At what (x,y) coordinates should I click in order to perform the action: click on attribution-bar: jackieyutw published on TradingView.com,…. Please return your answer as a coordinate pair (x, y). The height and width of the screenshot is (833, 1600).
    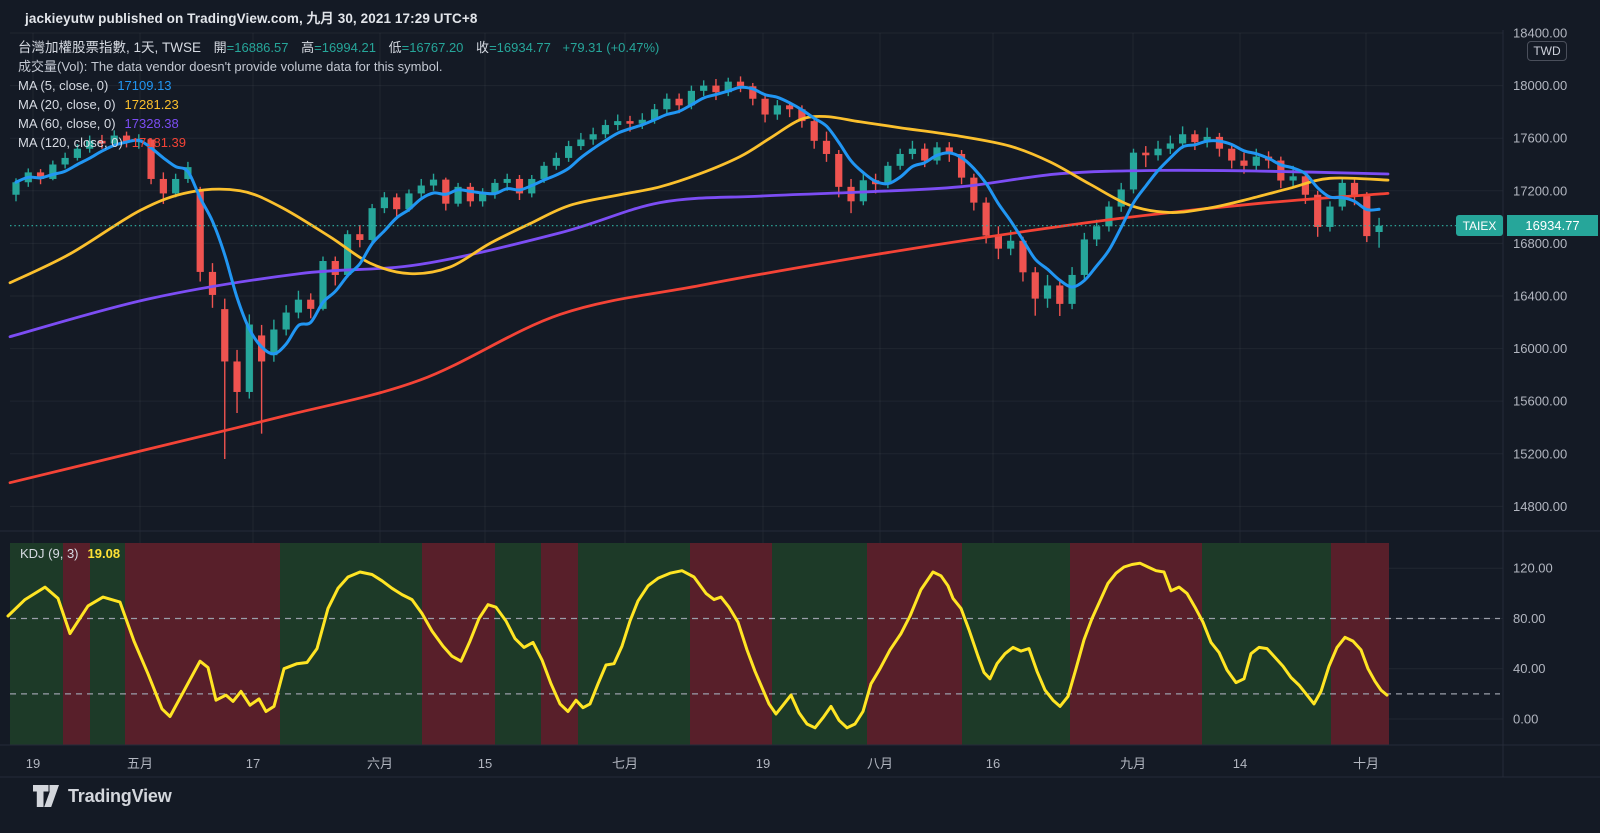
    Looking at the image, I should click on (251, 18).